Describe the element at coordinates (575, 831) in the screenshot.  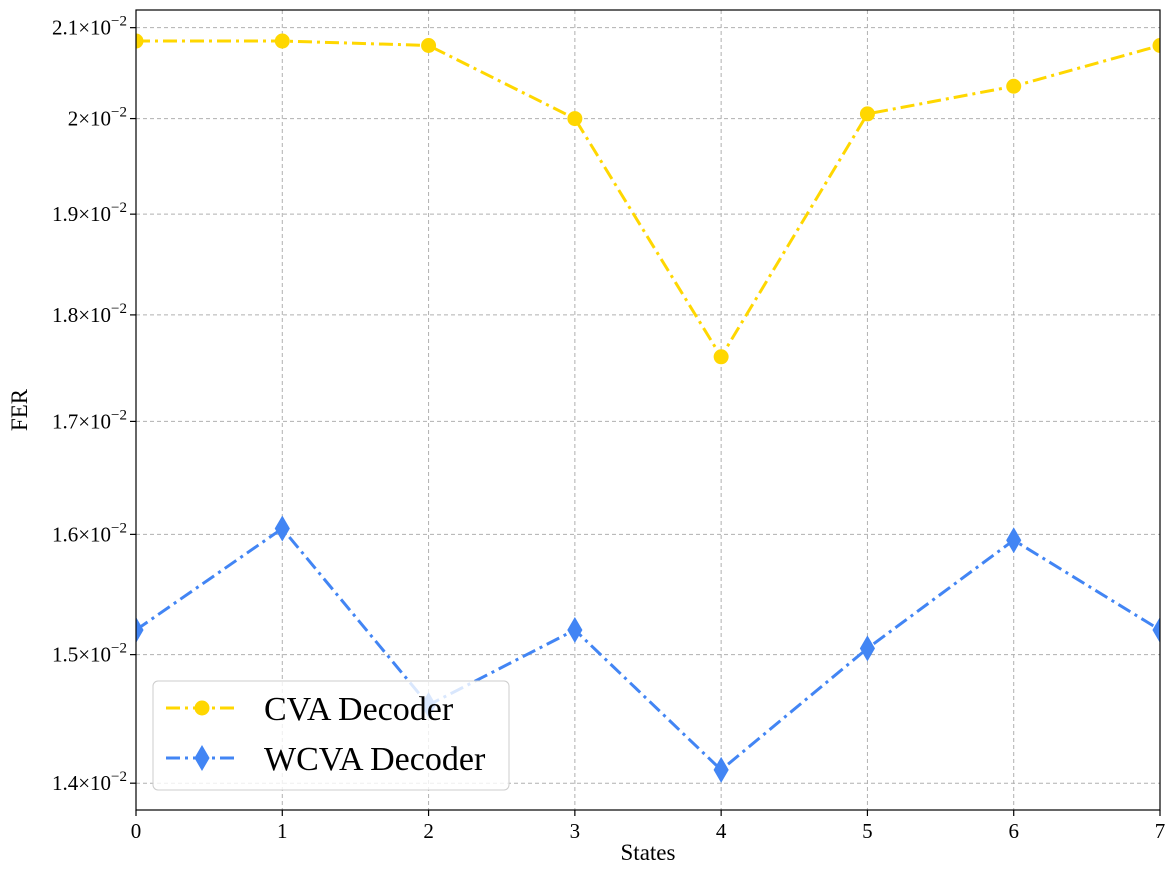
I see `x-tick-label: 3` at that location.